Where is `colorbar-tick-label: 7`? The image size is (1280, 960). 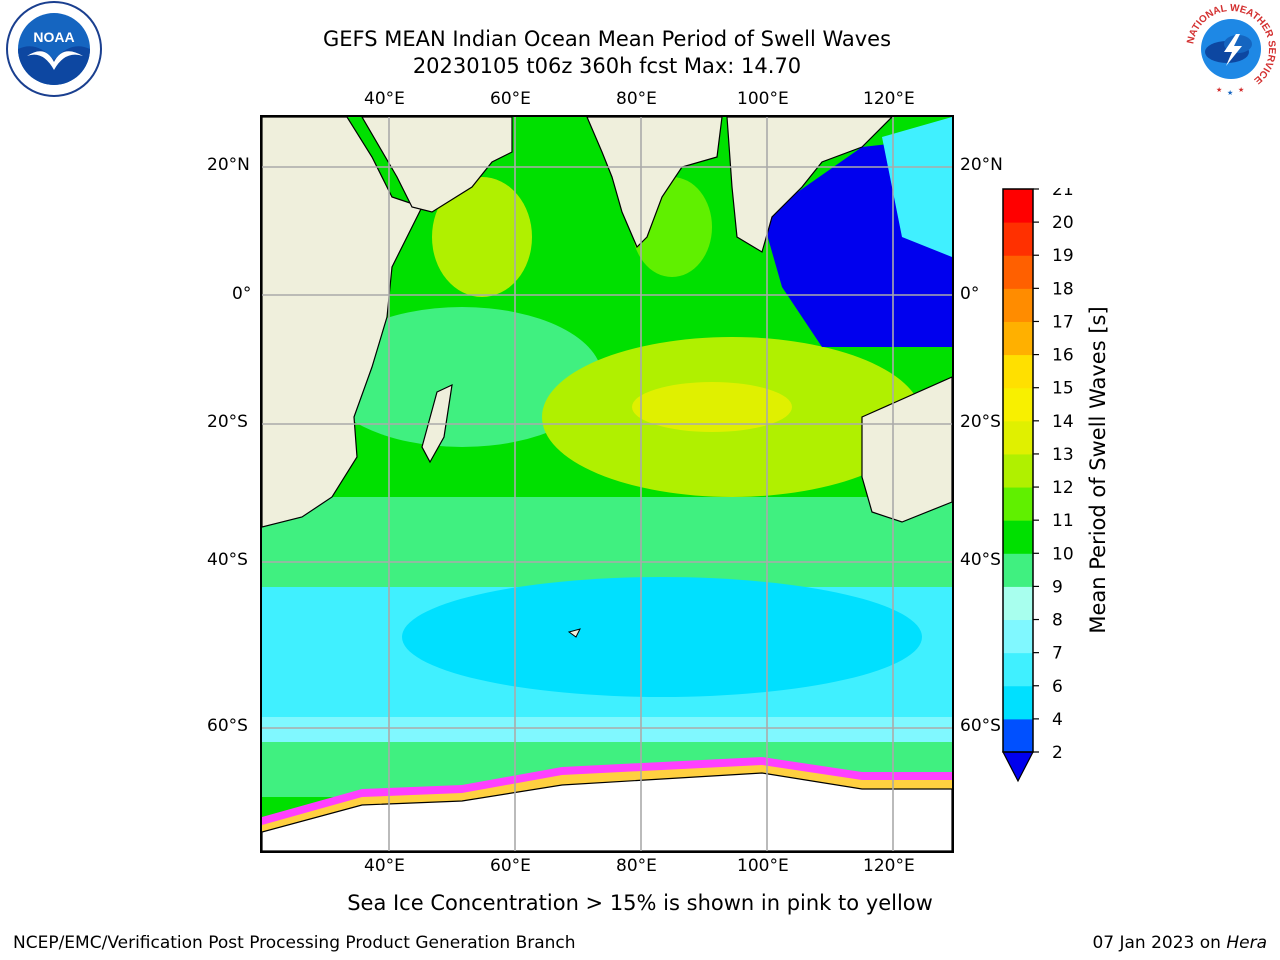
colorbar-tick-label: 7 is located at coordinates (1057, 654).